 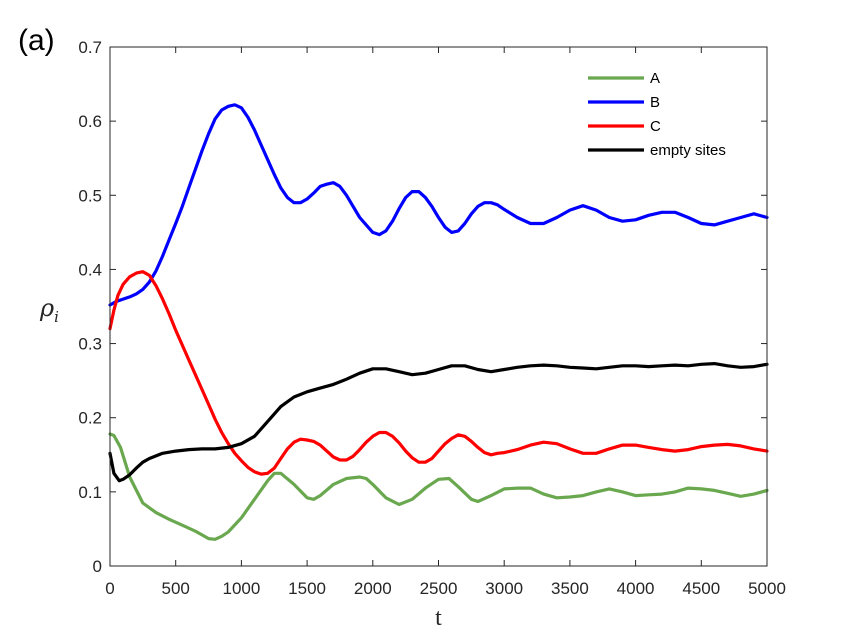 I want to click on y-axis-label: ρi, so click(x=49, y=310).